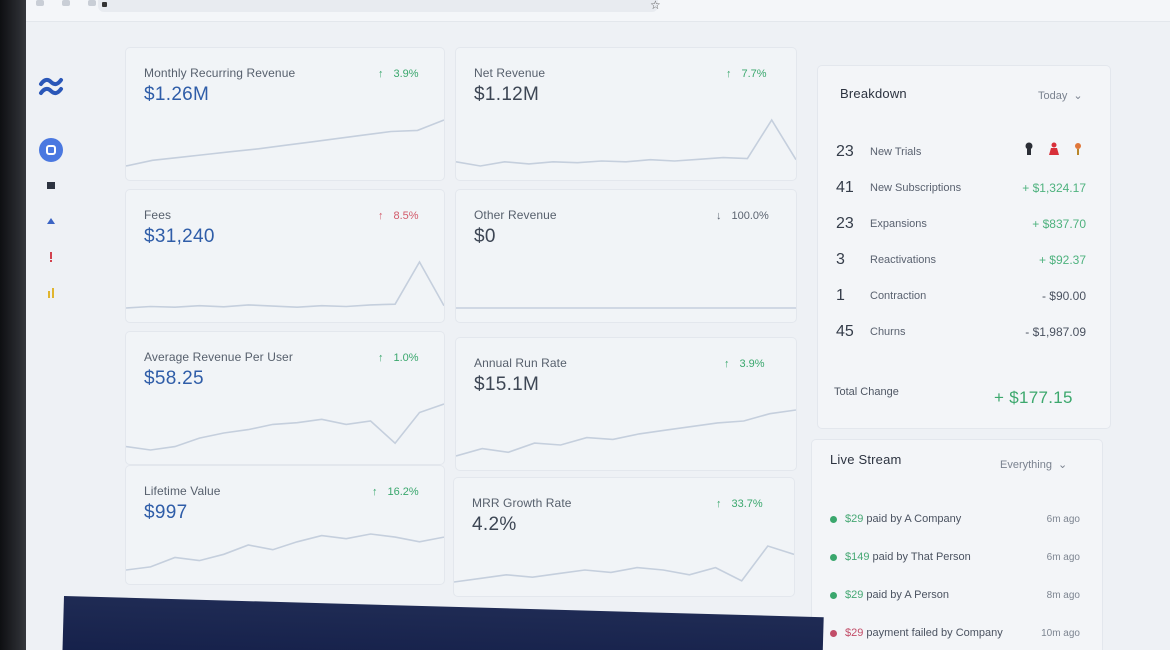 Image resolution: width=1170 pixels, height=650 pixels. What do you see at coordinates (873, 93) in the screenshot?
I see `breakdown-title: Breakdown` at bounding box center [873, 93].